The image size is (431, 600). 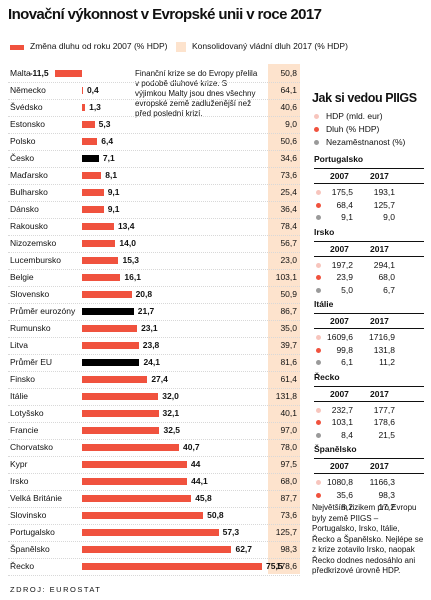 I want to click on category-label: Portugalsko, so click(x=32, y=532).